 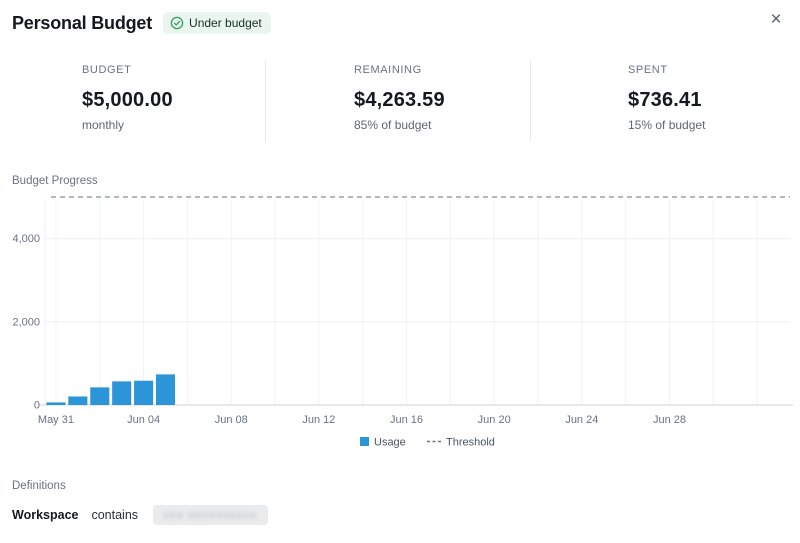 What do you see at coordinates (231, 420) in the screenshot?
I see `chart-text: Jun 08` at bounding box center [231, 420].